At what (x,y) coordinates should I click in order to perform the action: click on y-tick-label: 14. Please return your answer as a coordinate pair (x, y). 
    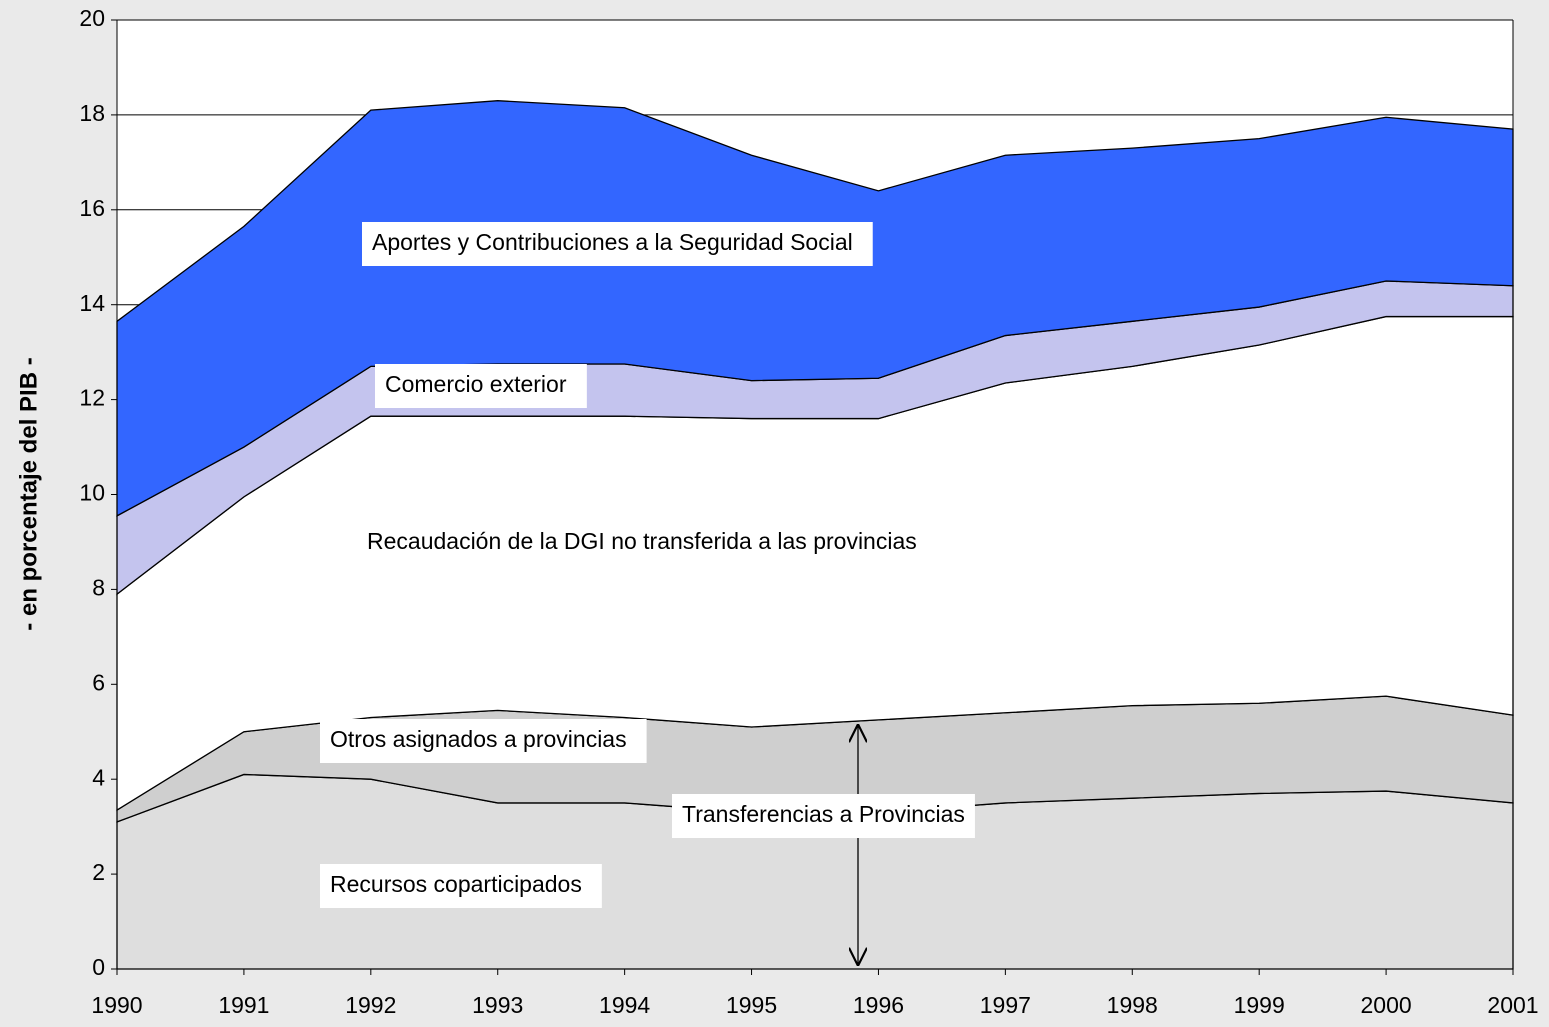
    Looking at the image, I should click on (92, 303).